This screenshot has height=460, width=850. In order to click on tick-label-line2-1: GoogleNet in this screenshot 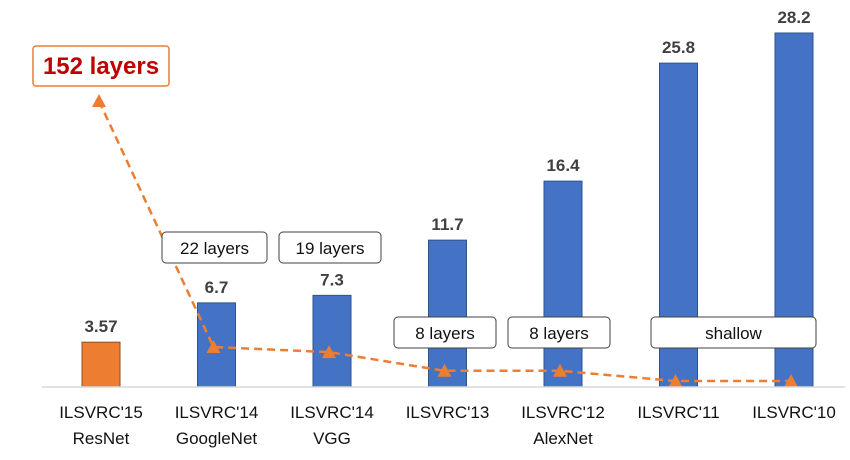, I will do `click(217, 438)`.